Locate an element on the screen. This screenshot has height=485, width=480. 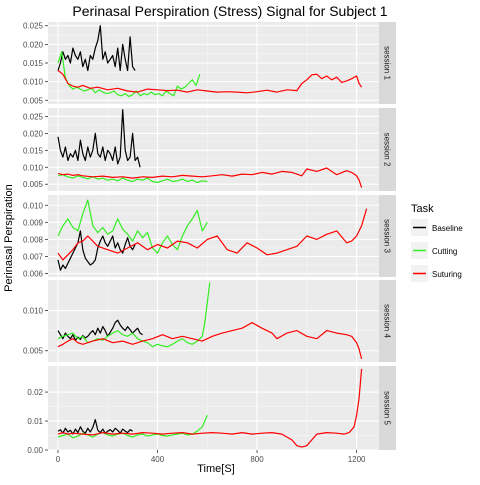
y-tick-label: 0.01 is located at coordinates (35, 421).